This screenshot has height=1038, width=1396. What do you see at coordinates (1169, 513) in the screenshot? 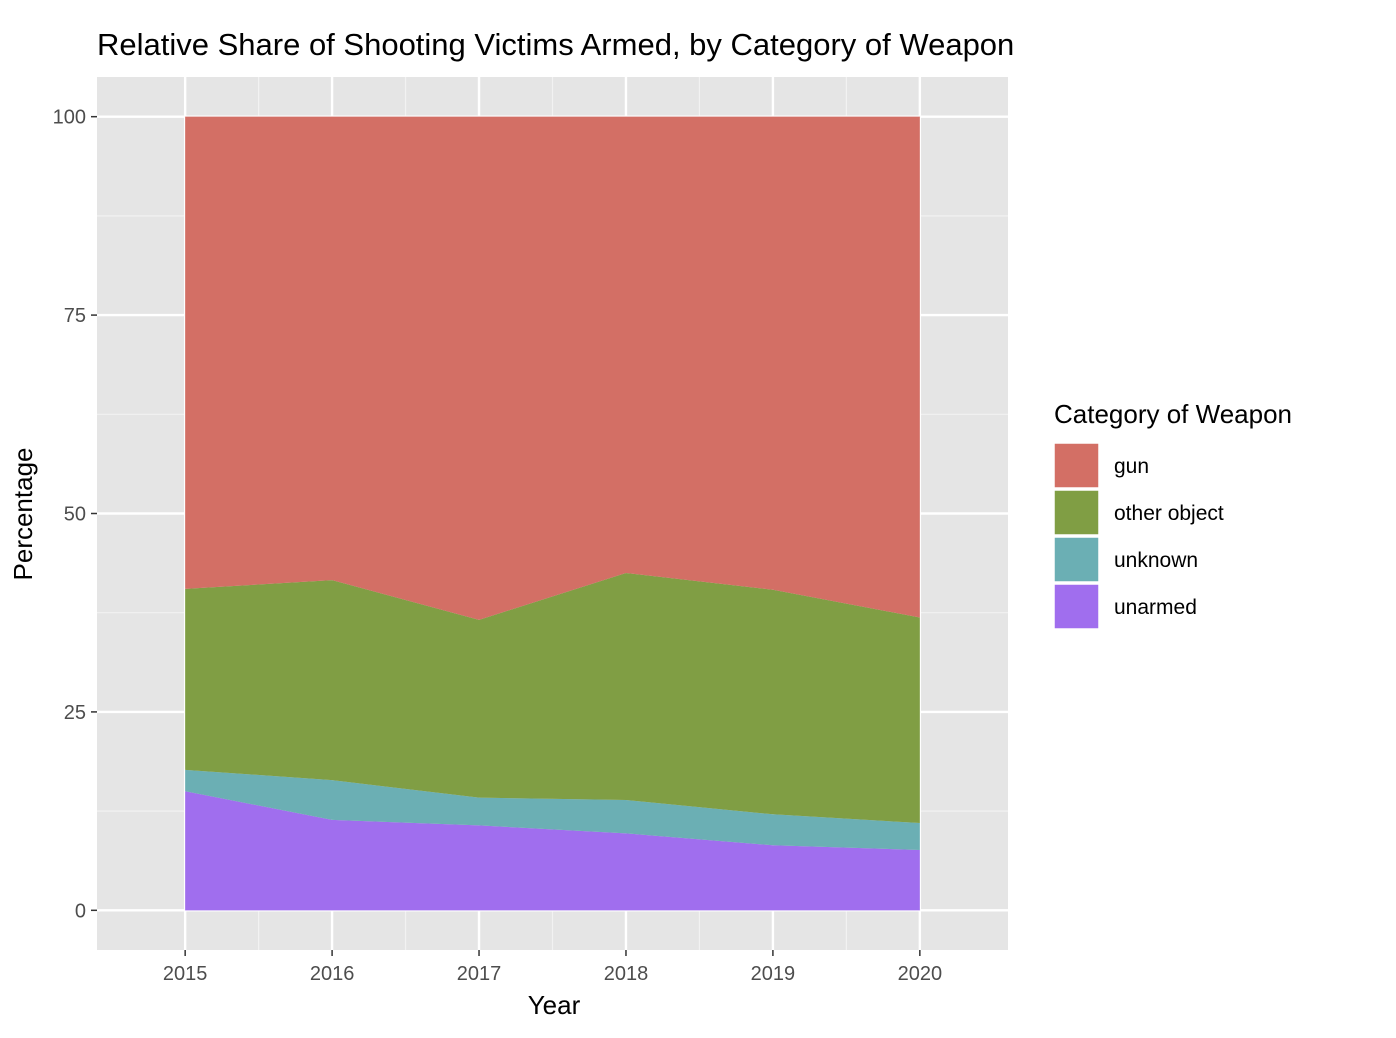
I see `legend-label-other-object: other object` at bounding box center [1169, 513].